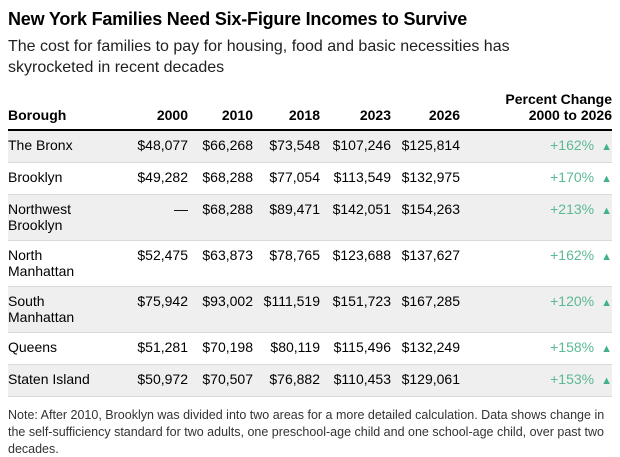 Image resolution: width=620 pixels, height=457 pixels. I want to click on borough-cell: Brooklyn, so click(67, 178).